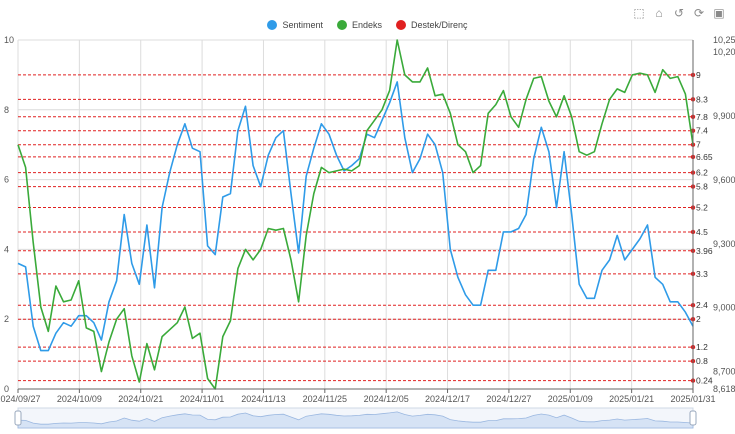 The width and height of the screenshot is (735, 434). Describe the element at coordinates (699, 13) in the screenshot. I see `rotate-icon: ⟳` at that location.